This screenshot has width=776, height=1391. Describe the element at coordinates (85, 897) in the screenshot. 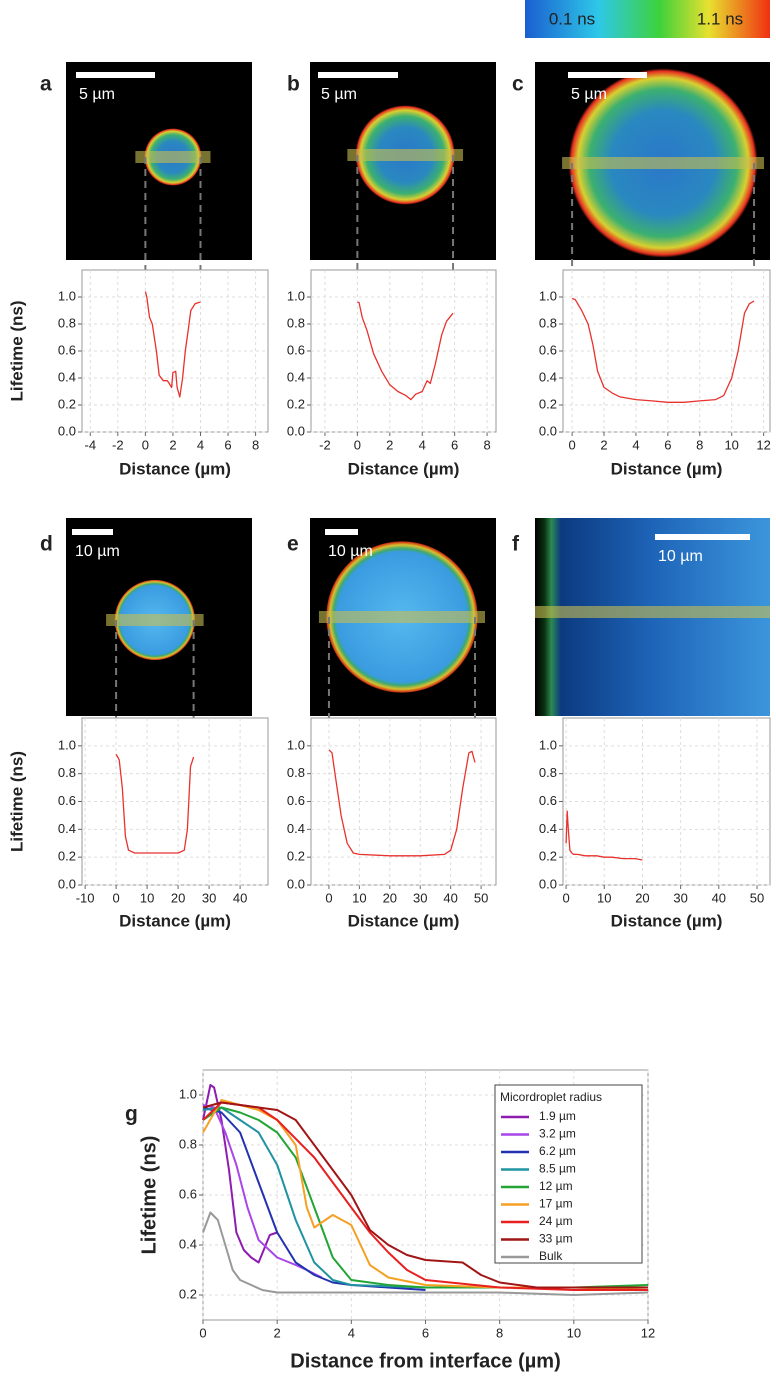

I see `x-tick-label: -10` at that location.